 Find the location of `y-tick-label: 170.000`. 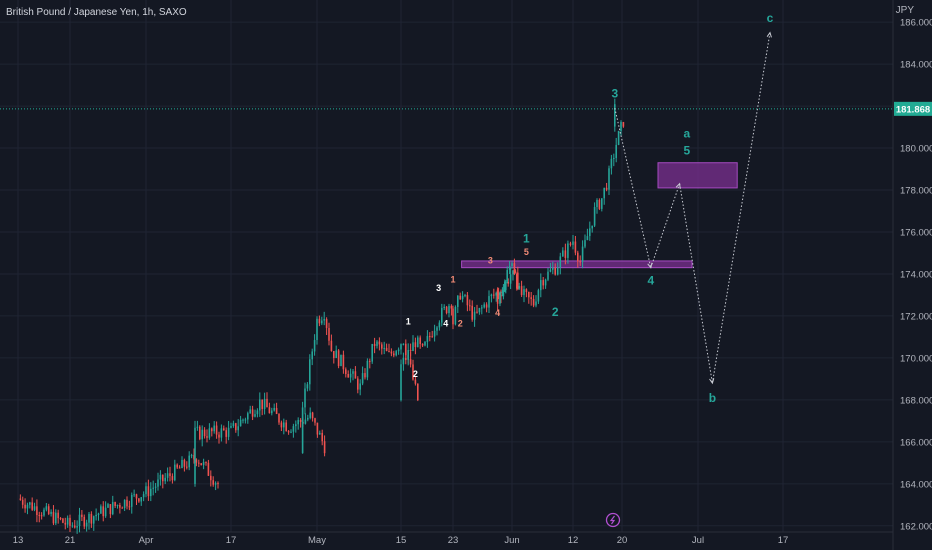

y-tick-label: 170.000 is located at coordinates (916, 358).